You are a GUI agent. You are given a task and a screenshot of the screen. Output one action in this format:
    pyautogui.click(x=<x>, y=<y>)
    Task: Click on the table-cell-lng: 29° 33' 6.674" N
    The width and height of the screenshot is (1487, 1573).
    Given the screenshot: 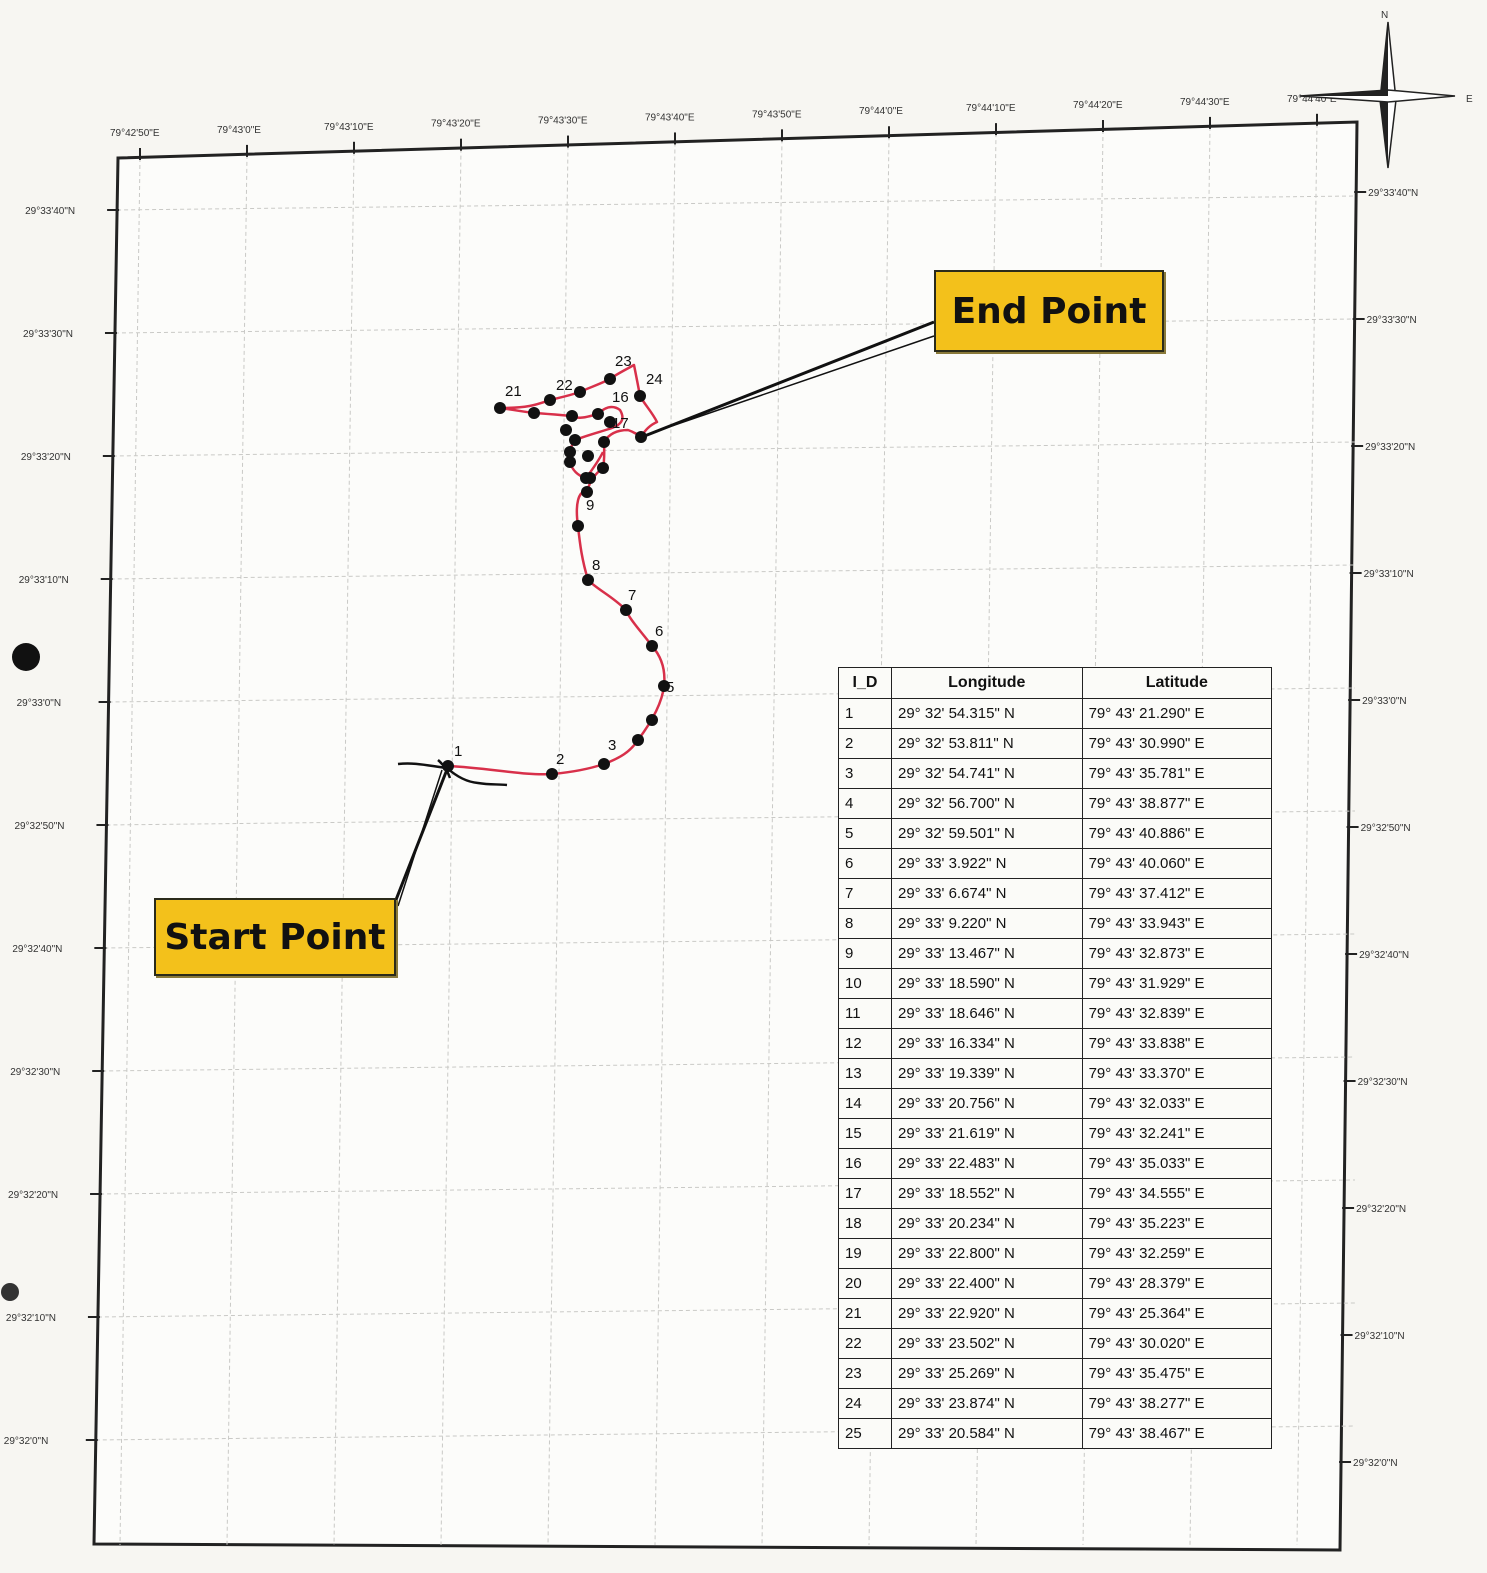 What is the action you would take?
    pyautogui.click(x=987, y=893)
    